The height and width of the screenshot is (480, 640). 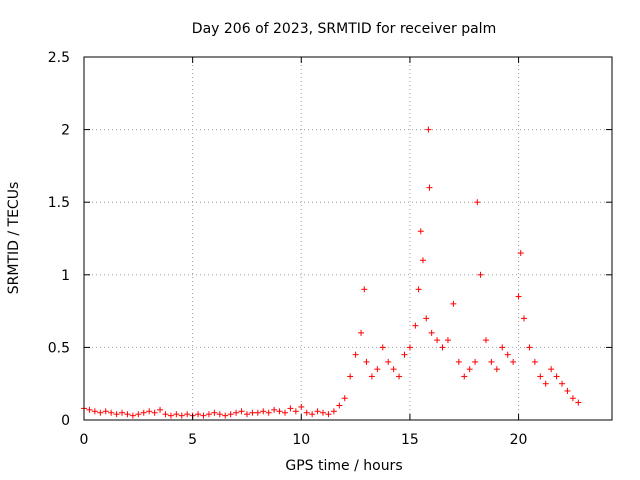 I want to click on x-tick-label: 5, so click(x=192, y=440).